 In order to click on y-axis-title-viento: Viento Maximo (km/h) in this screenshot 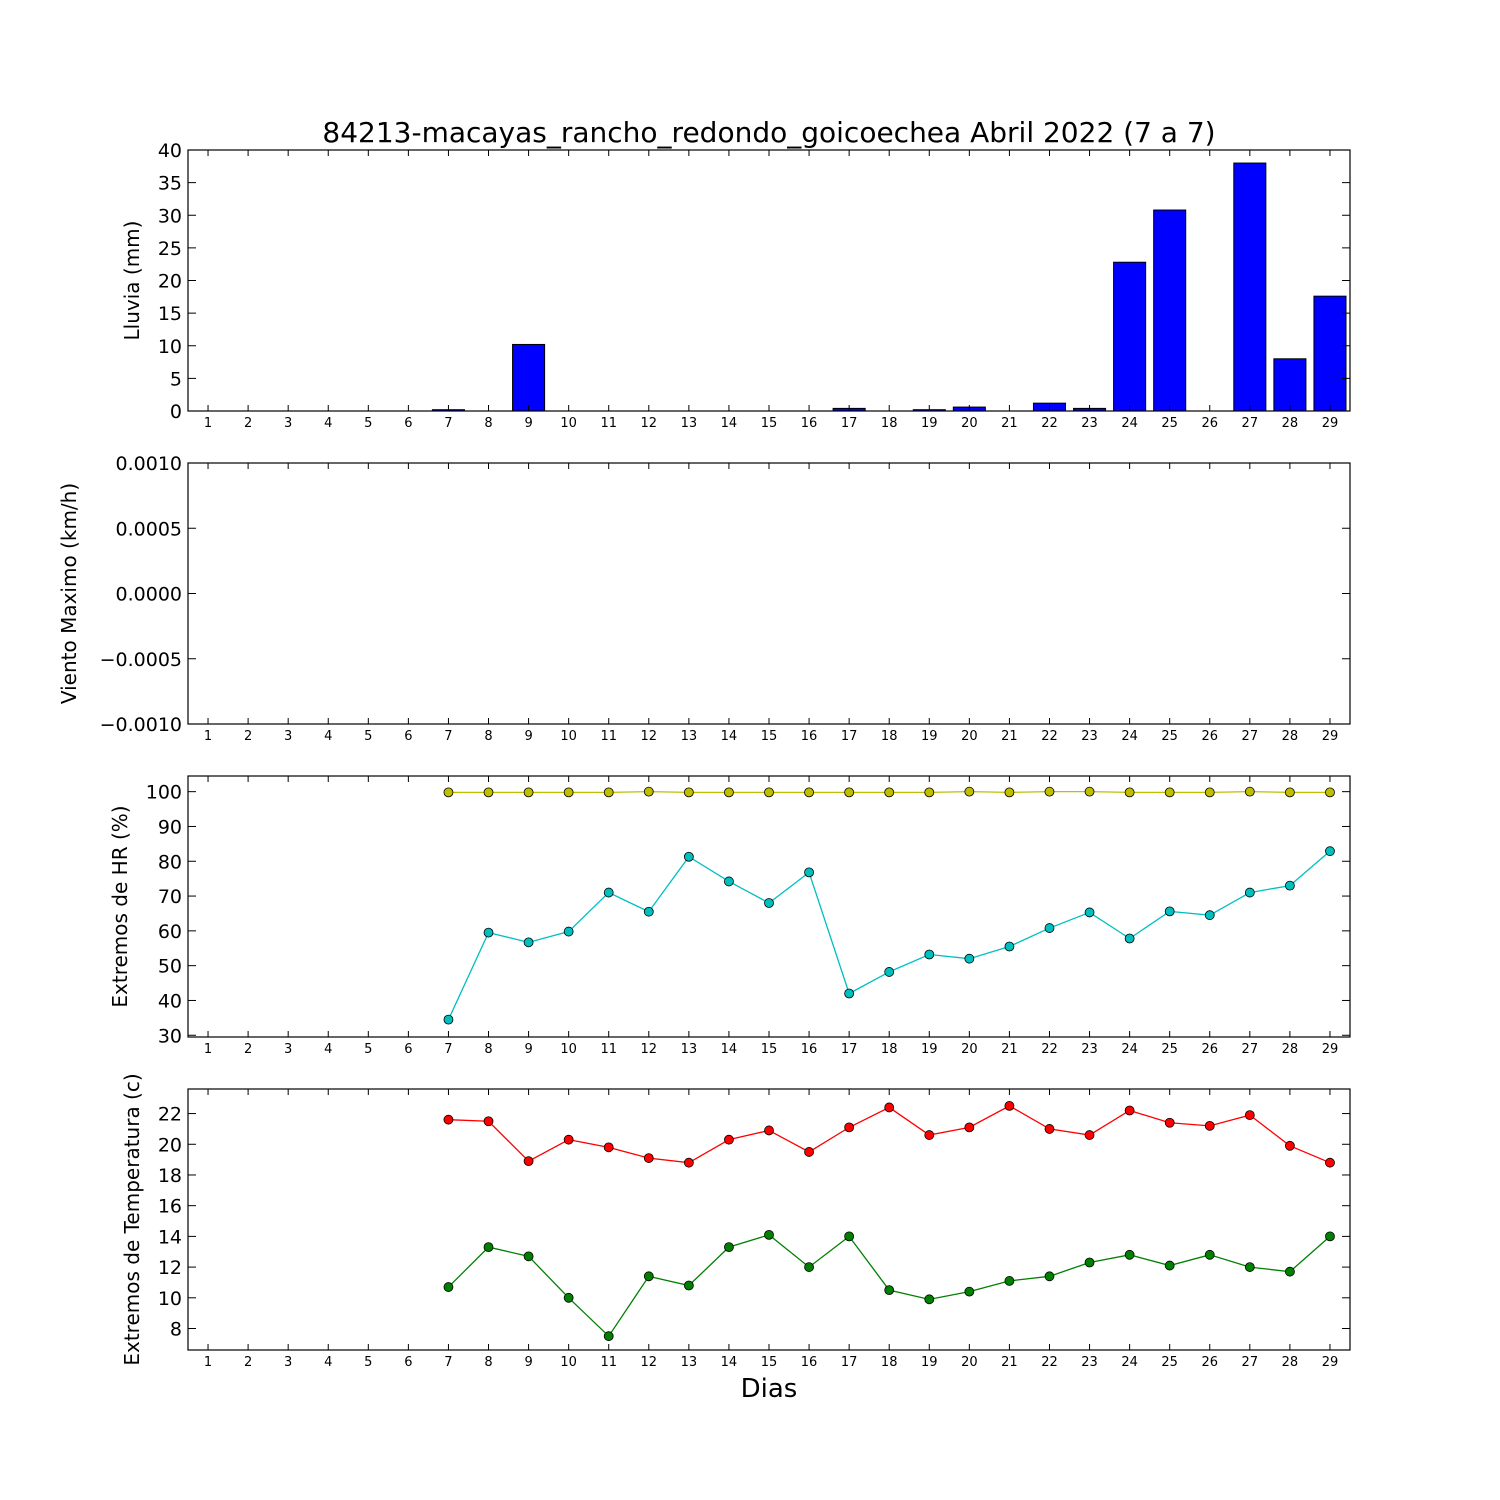, I will do `click(69, 593)`.